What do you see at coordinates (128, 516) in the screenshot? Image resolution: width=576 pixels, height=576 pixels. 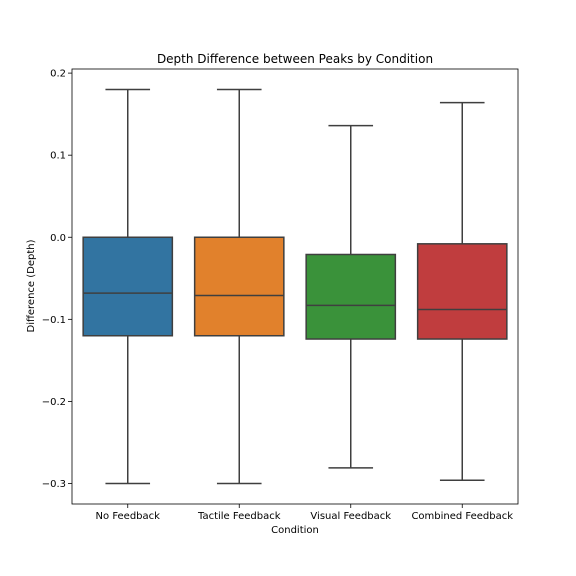 I see `x-tick-label: No Feedback` at bounding box center [128, 516].